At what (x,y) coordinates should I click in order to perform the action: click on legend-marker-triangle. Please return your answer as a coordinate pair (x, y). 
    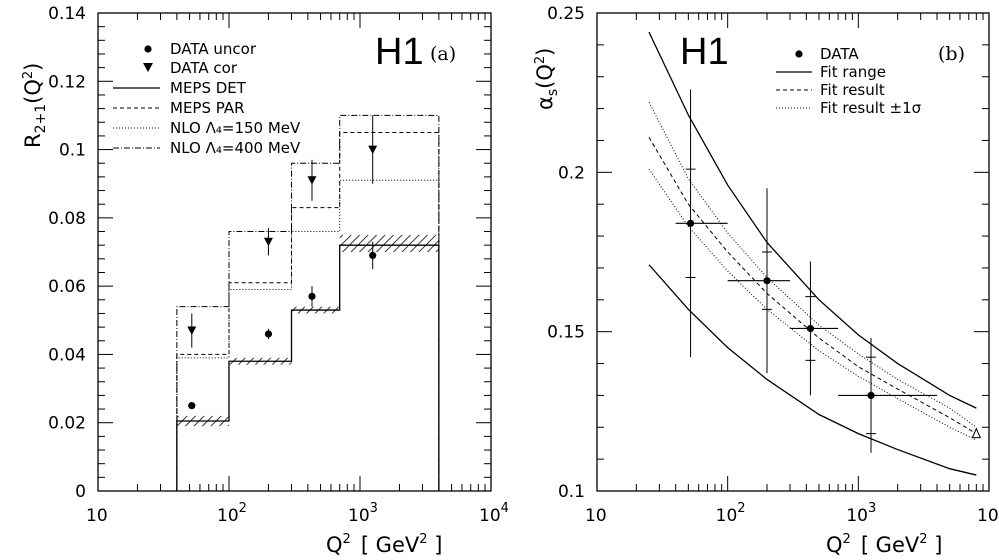
    Looking at the image, I should click on (148, 67).